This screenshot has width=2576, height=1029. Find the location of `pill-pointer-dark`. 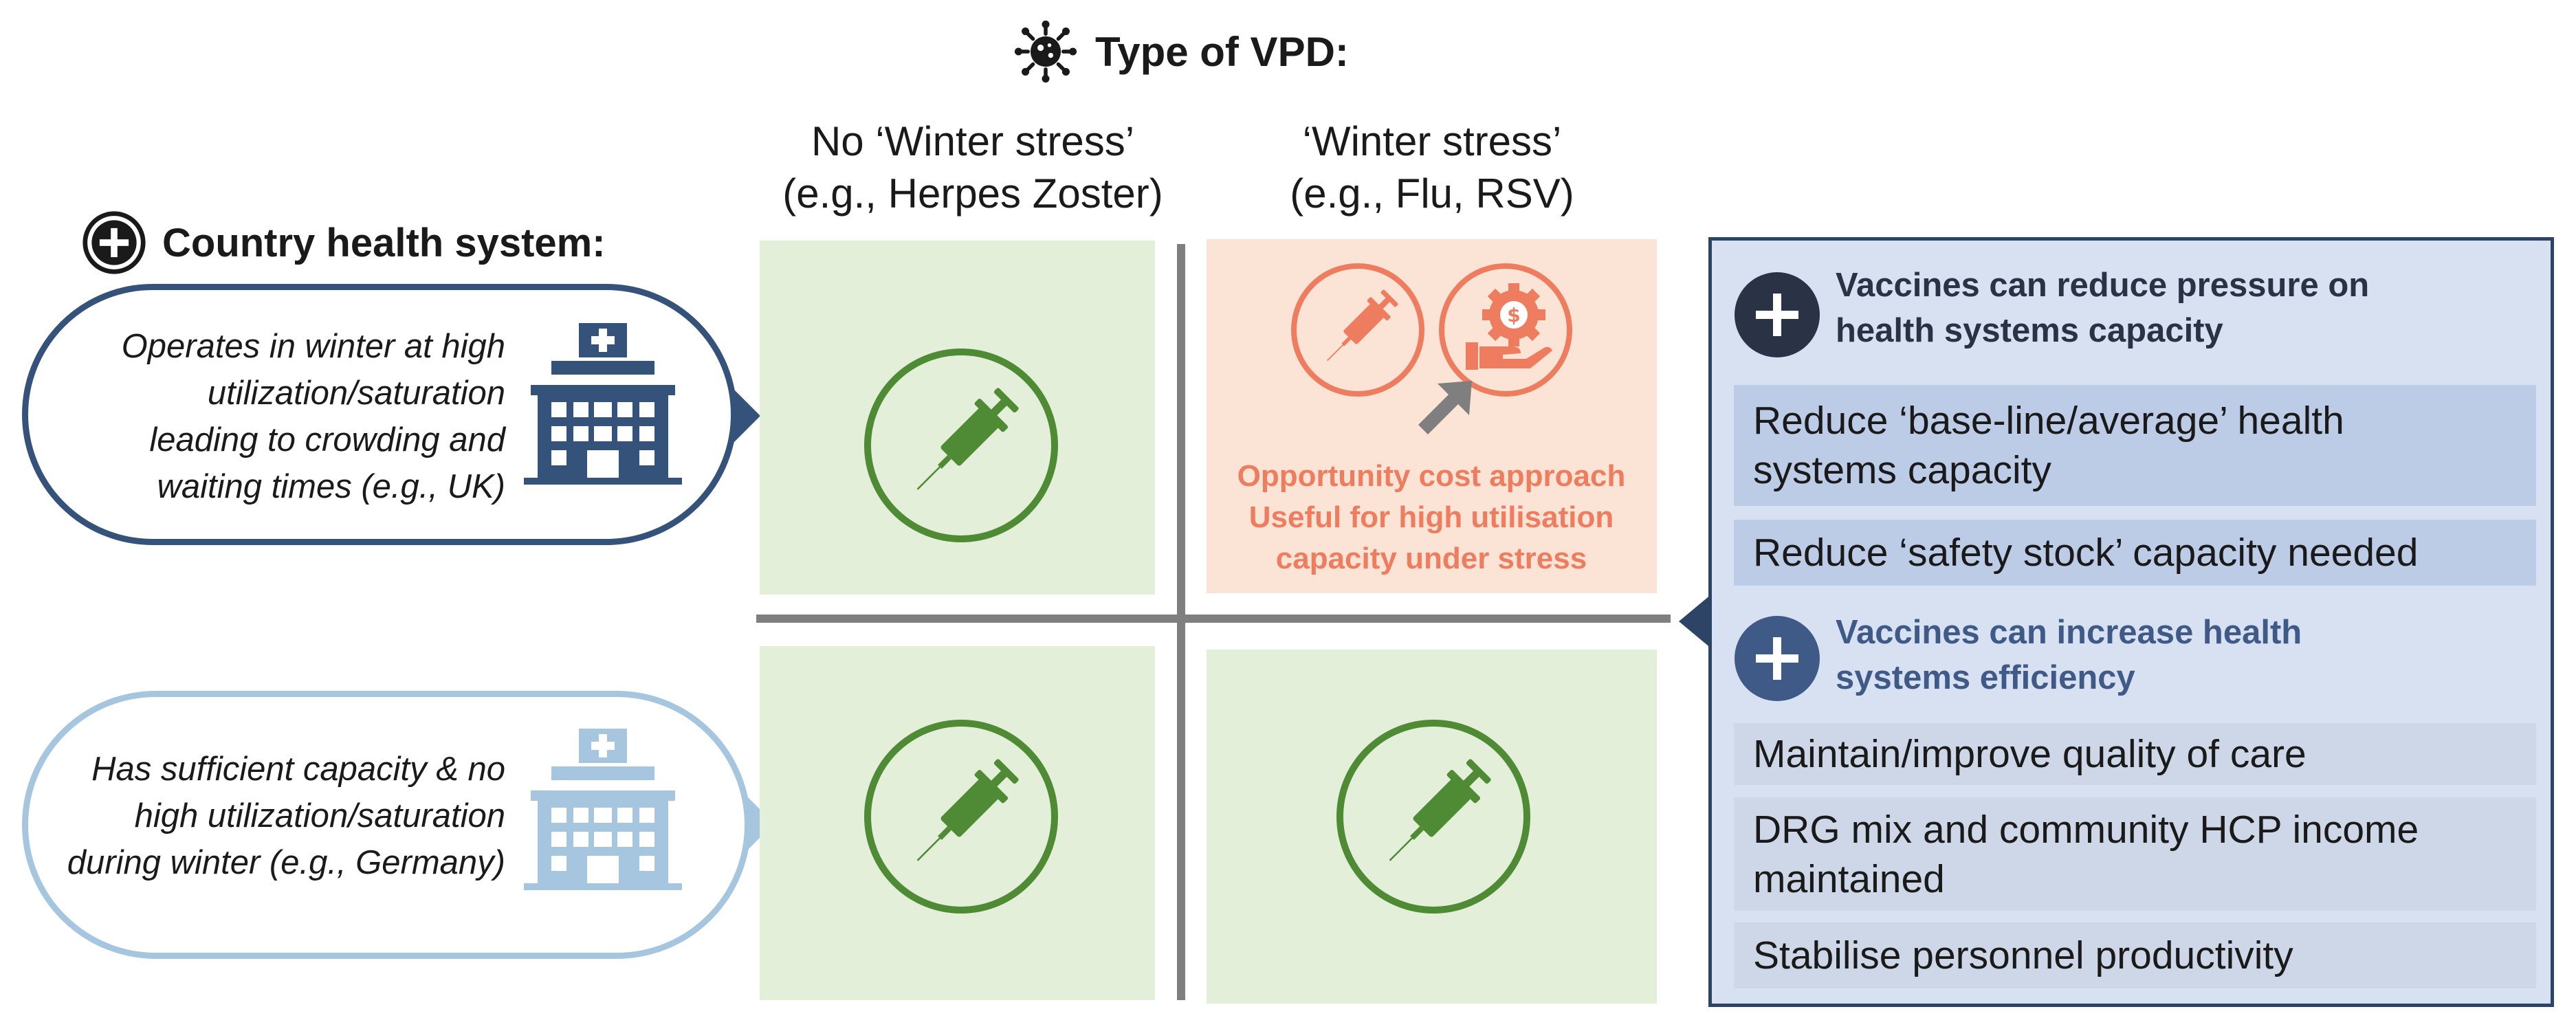

pill-pointer-dark is located at coordinates (746, 415).